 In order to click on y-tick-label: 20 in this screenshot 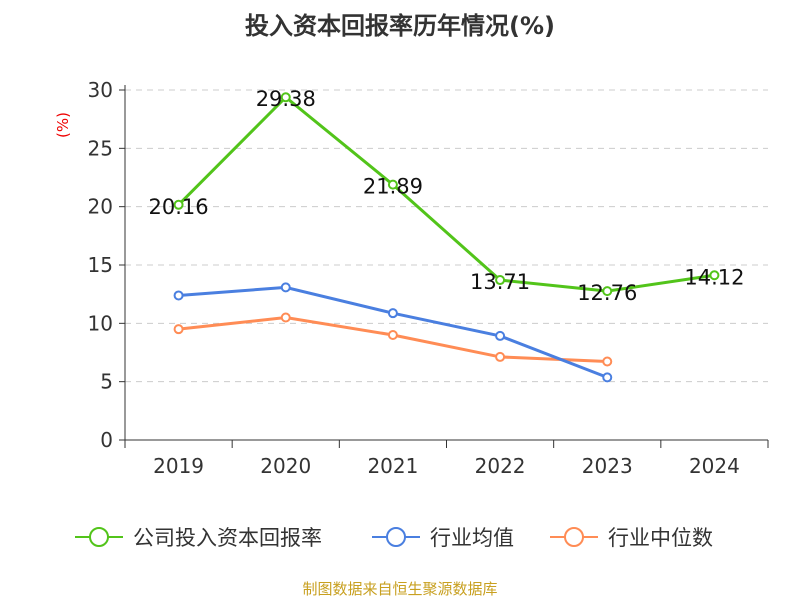, I will do `click(100, 207)`.